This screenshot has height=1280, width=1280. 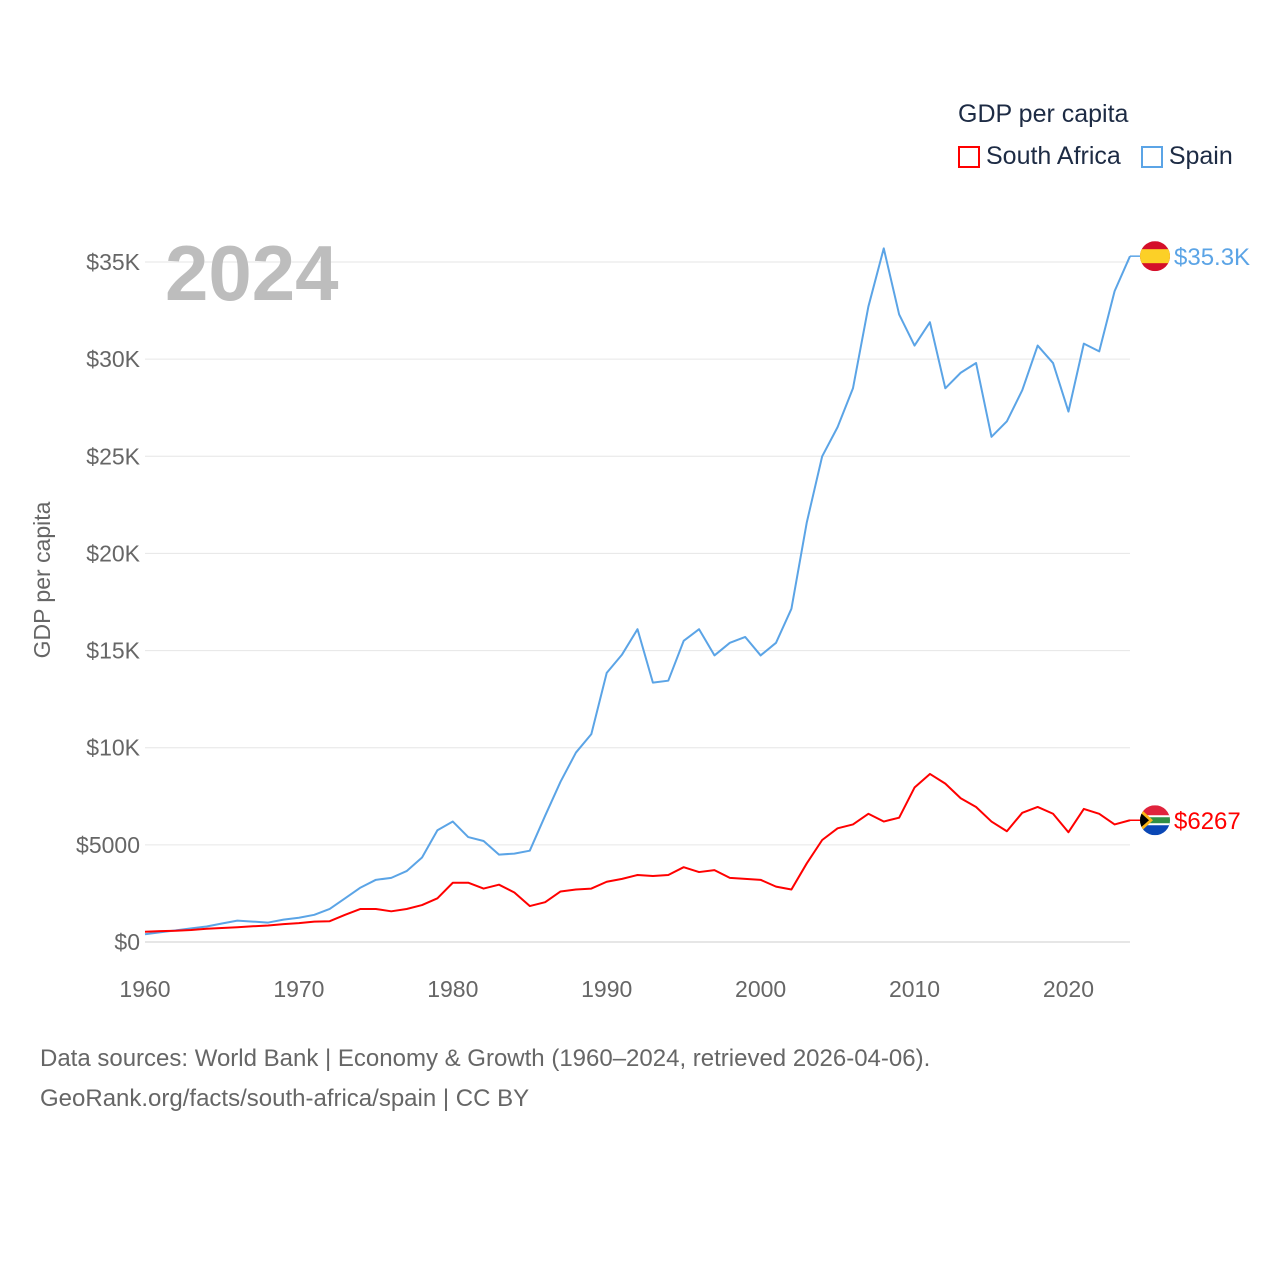 I want to click on legend-item-spain: Spain, so click(x=1186, y=156).